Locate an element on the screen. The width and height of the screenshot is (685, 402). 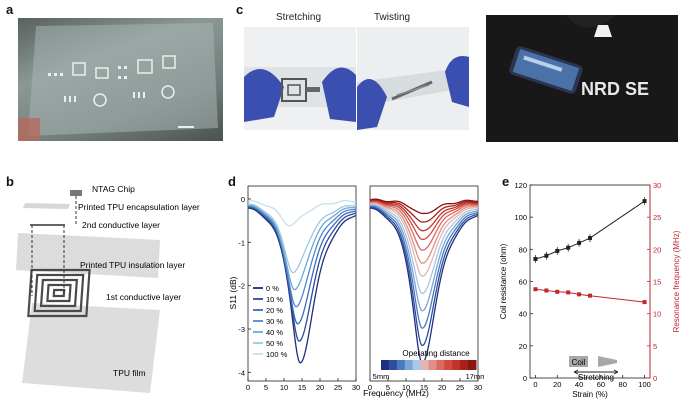
legend-label: 40 % is located at coordinates (274, 332).